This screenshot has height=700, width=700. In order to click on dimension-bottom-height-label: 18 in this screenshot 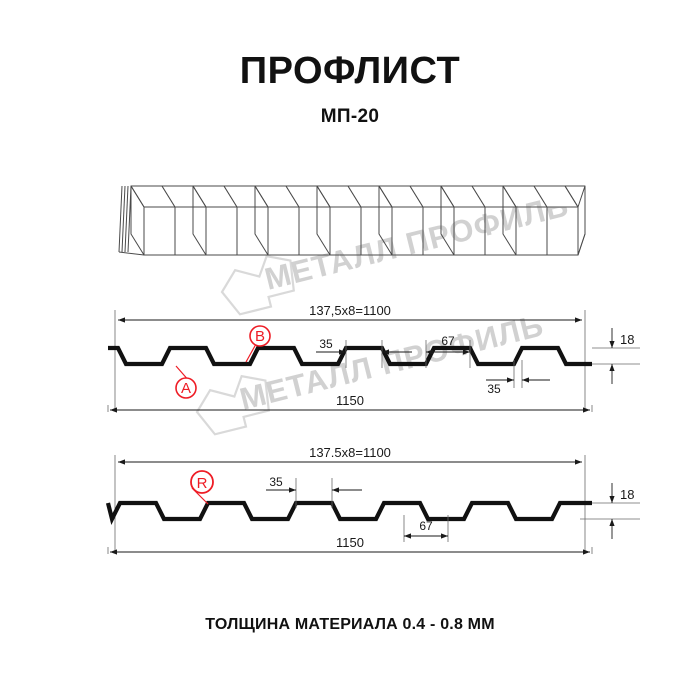, I will do `click(627, 494)`.